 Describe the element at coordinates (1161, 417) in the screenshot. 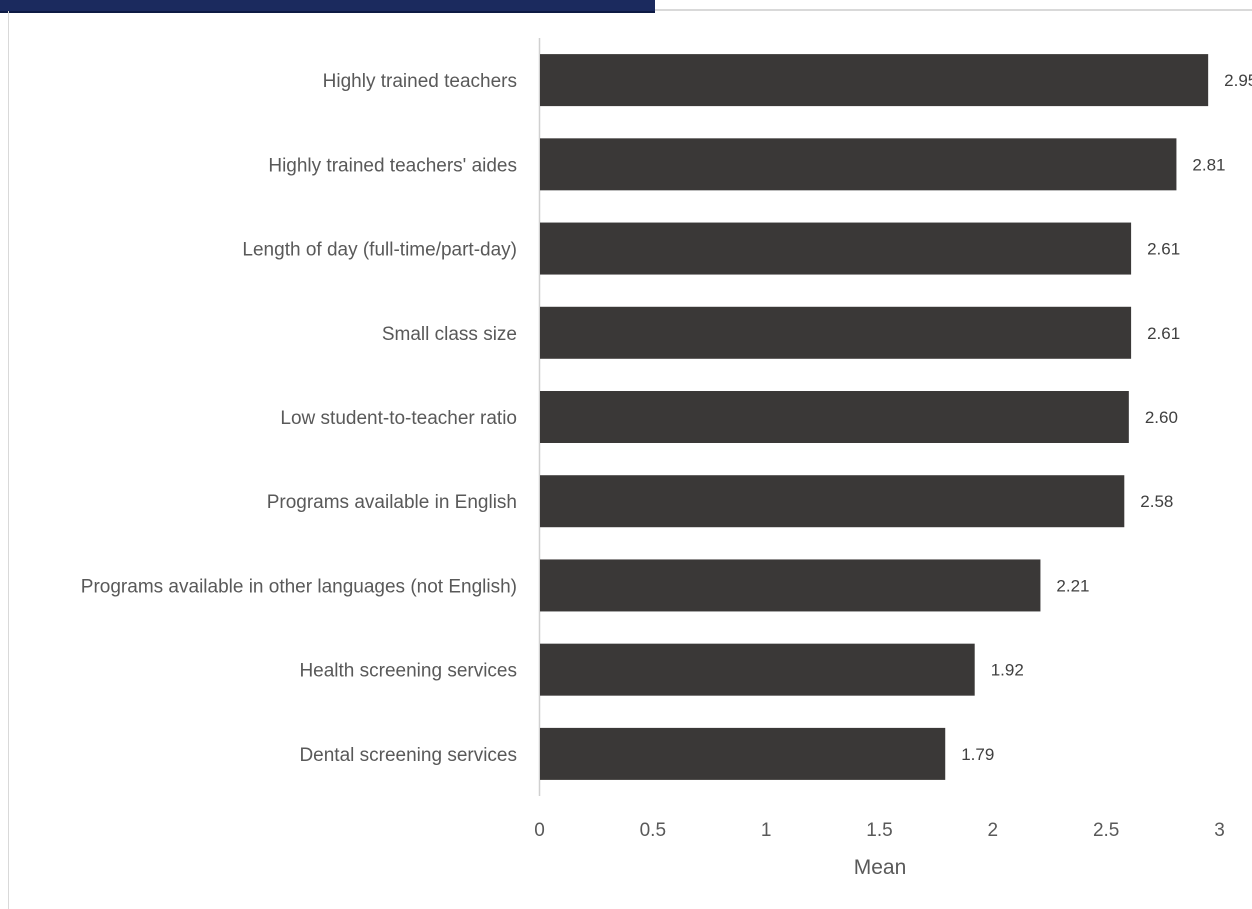

I see `data-label: 2.60` at that location.